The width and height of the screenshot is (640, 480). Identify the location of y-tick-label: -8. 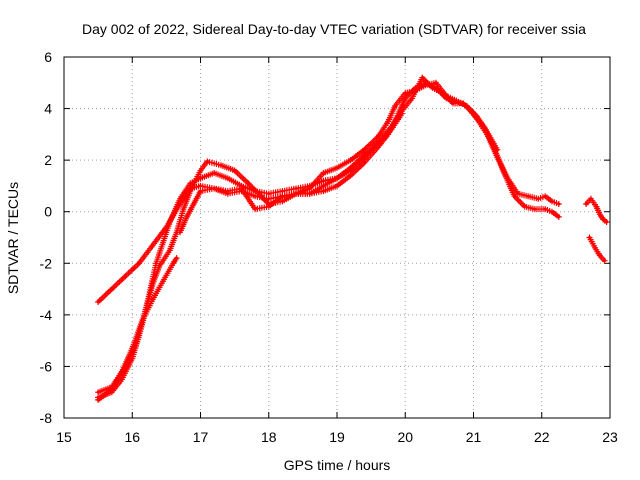
(46, 418).